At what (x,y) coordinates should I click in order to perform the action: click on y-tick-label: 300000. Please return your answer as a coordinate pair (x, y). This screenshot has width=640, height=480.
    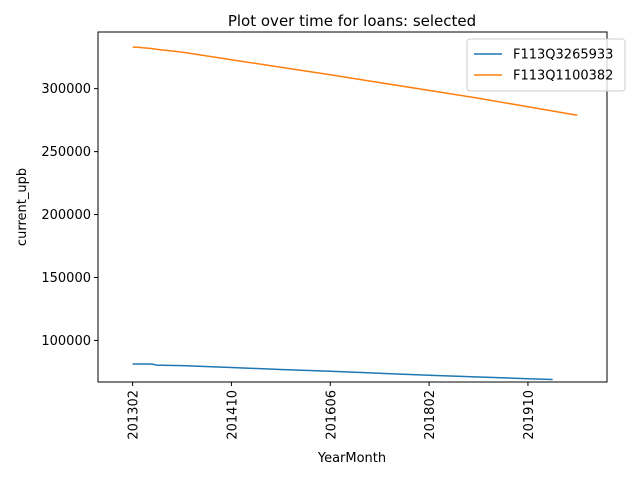
    Looking at the image, I should click on (66, 89).